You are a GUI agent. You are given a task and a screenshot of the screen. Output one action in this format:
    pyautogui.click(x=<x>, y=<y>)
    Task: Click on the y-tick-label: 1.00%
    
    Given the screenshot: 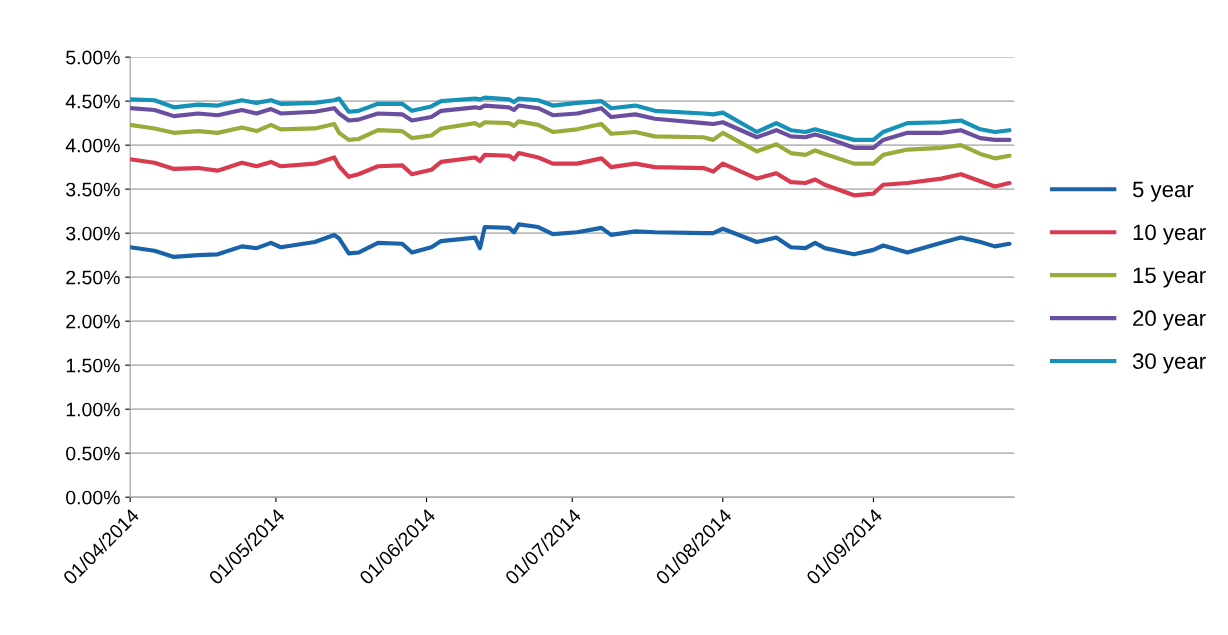 What is the action you would take?
    pyautogui.click(x=93, y=409)
    